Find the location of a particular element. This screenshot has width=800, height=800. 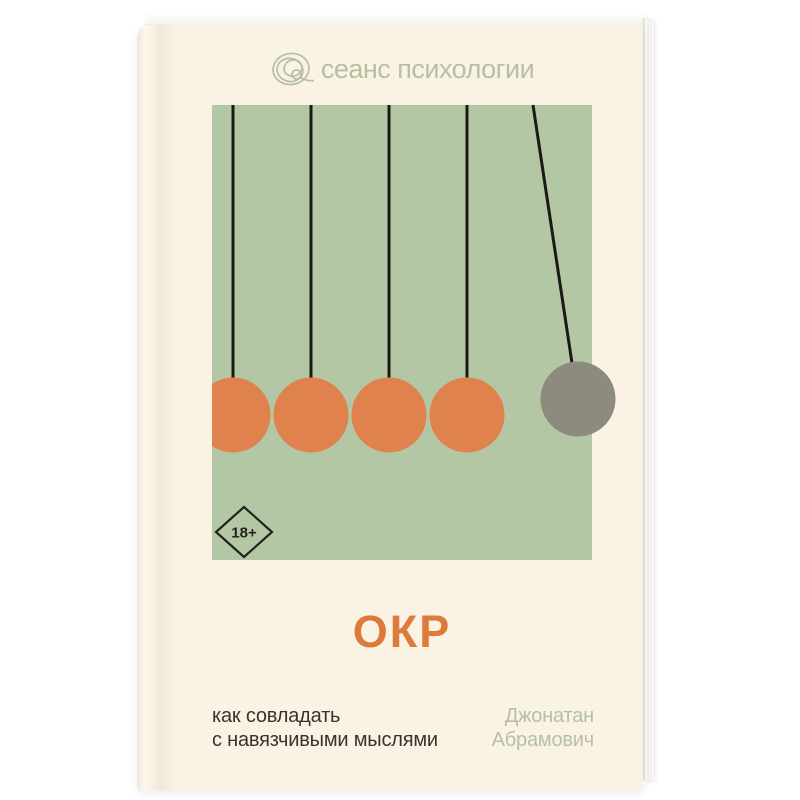

book-subtitle: как совладать с навязчивыми мыслями is located at coordinates (325, 728).